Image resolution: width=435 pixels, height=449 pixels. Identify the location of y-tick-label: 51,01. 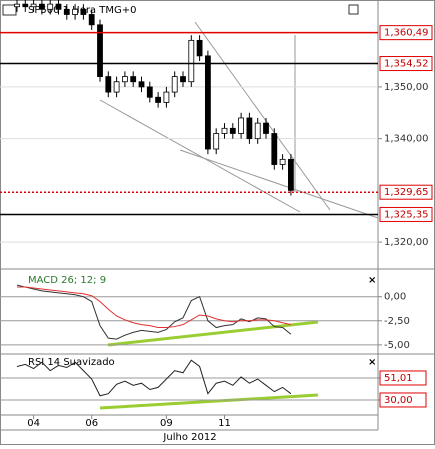
(398, 378).